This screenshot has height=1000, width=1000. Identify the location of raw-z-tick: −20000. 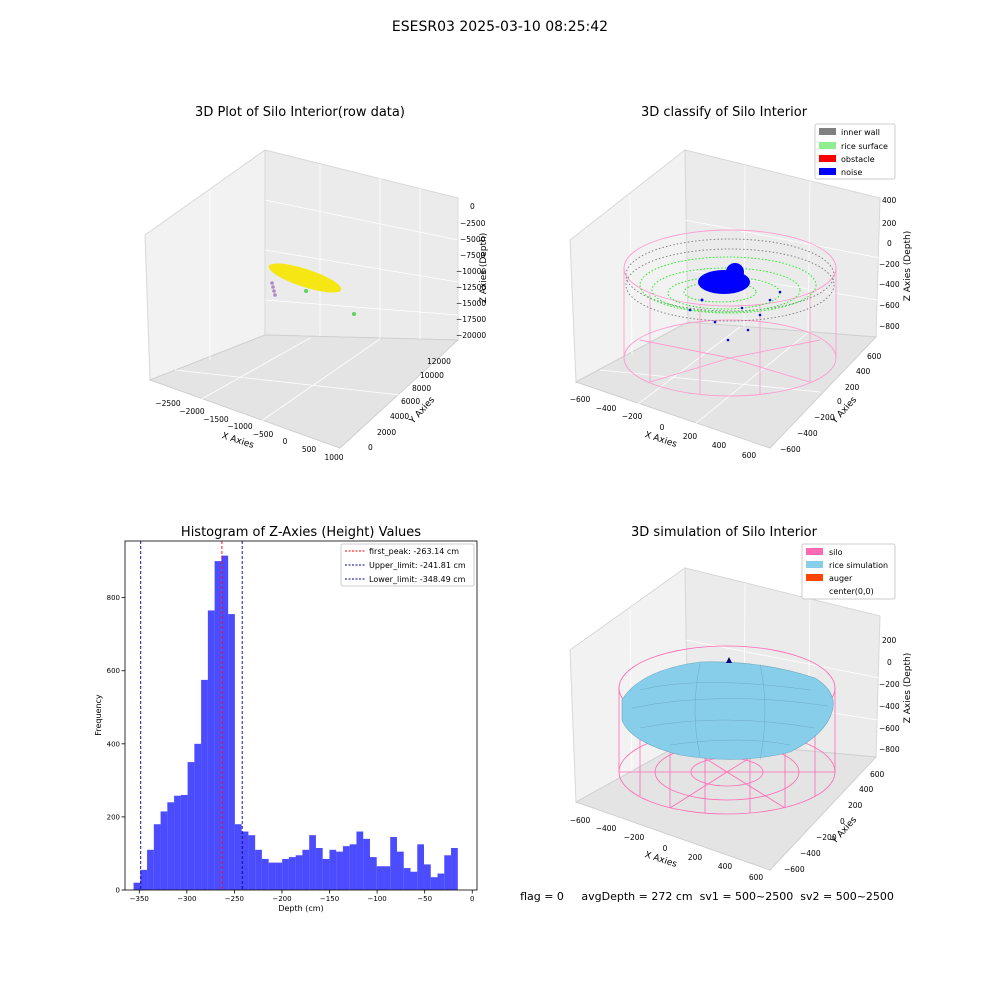
(471, 335).